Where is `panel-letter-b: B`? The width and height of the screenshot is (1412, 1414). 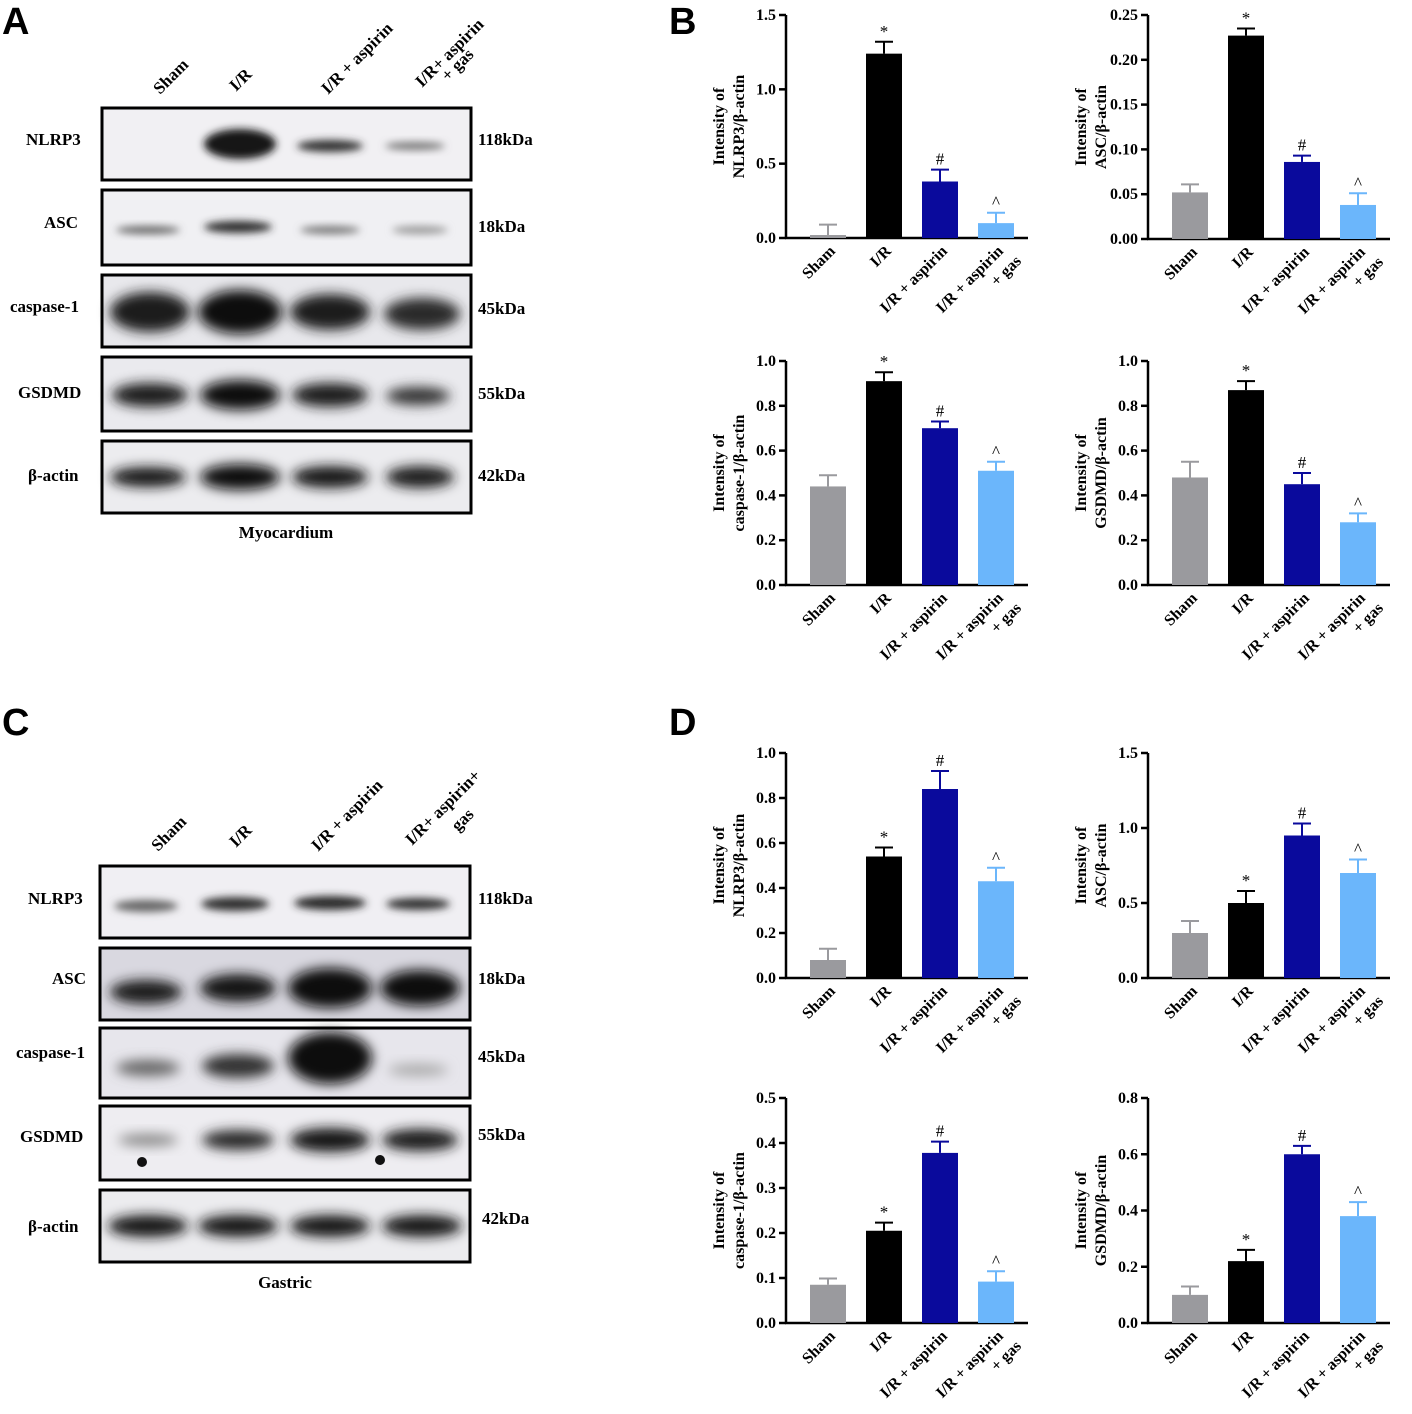 panel-letter-b: B is located at coordinates (682, 22).